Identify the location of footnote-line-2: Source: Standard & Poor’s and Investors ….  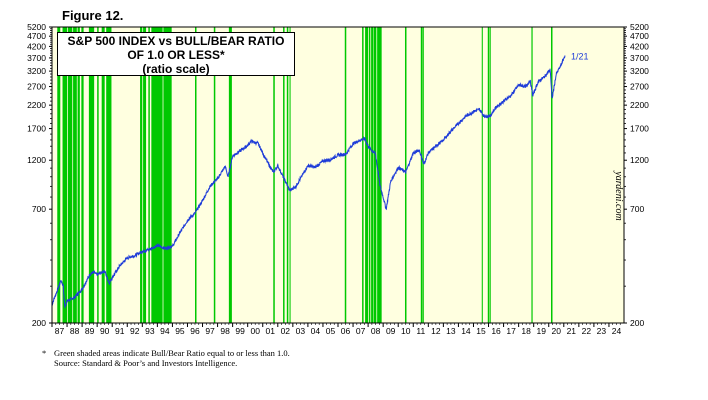
(146, 363).